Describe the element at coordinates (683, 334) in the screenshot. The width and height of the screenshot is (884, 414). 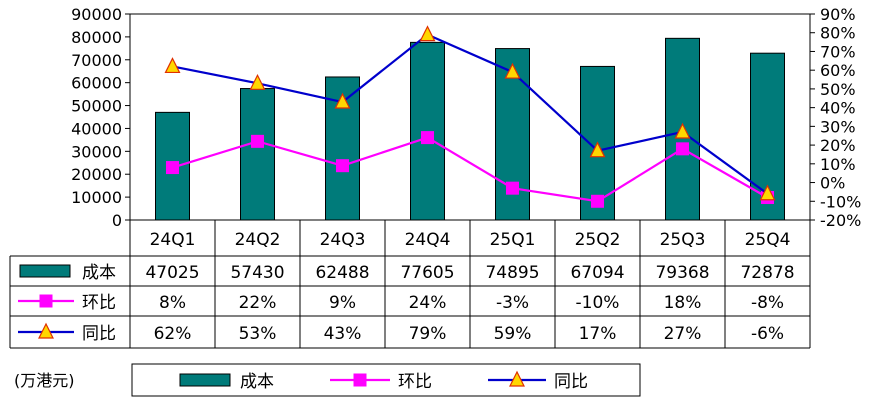
I see `data-label: 27%` at that location.